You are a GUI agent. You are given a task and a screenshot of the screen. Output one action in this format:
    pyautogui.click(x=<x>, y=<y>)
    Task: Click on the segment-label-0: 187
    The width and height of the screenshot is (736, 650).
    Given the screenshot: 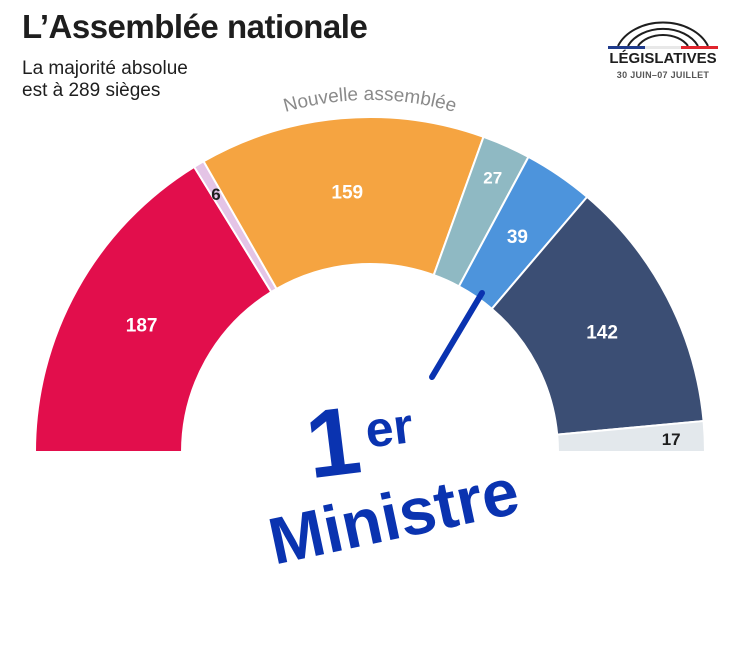 What is the action you would take?
    pyautogui.click(x=142, y=326)
    